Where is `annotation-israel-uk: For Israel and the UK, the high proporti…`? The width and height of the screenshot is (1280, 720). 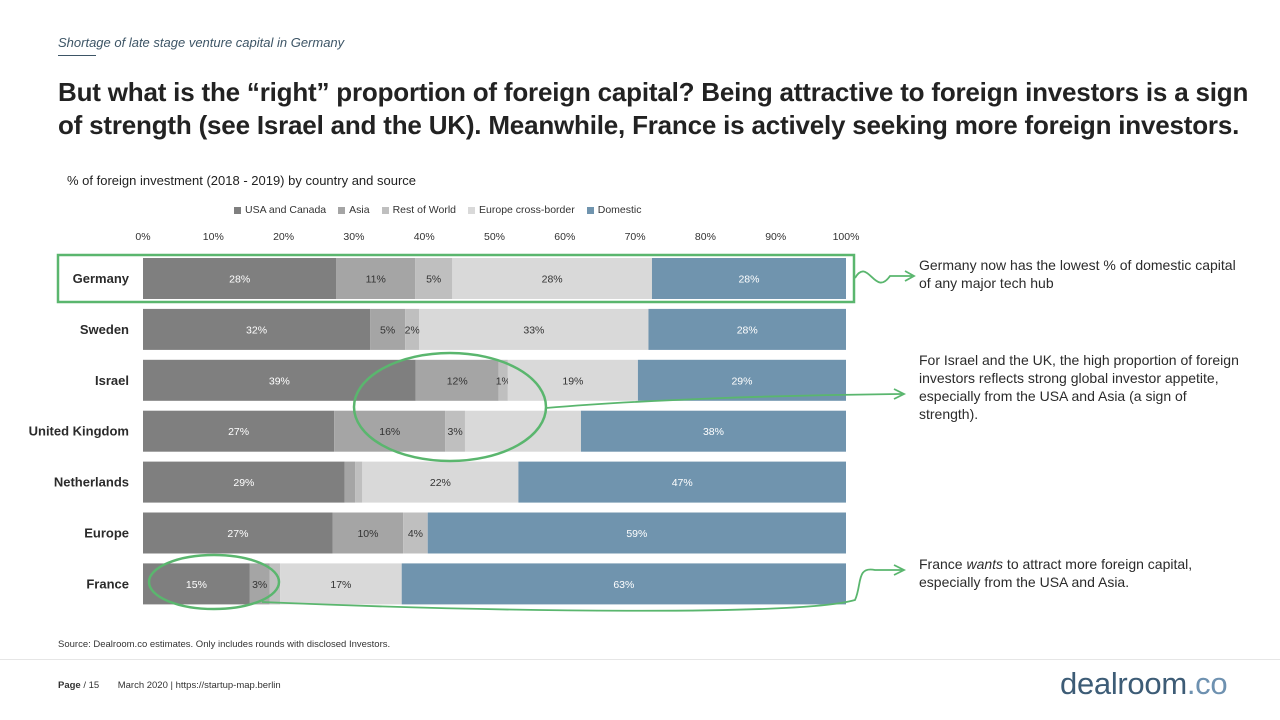 annotation-israel-uk: For Israel and the UK, the high proporti… is located at coordinates (1079, 387).